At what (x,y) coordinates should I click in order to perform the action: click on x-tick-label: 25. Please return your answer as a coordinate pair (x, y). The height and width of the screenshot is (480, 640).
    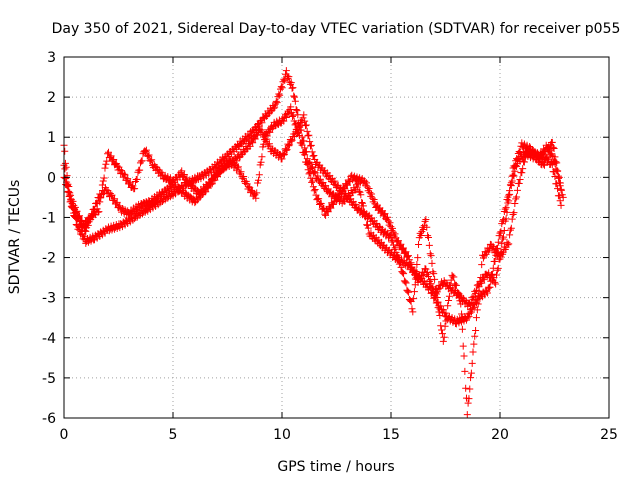
    Looking at the image, I should click on (609, 435).